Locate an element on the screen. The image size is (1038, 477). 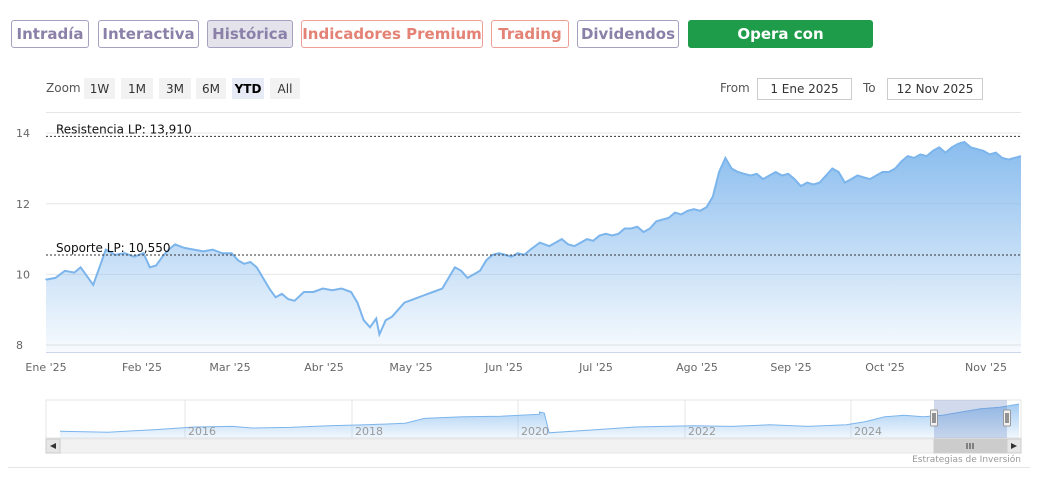
y-tick-label: 8 is located at coordinates (19, 345).